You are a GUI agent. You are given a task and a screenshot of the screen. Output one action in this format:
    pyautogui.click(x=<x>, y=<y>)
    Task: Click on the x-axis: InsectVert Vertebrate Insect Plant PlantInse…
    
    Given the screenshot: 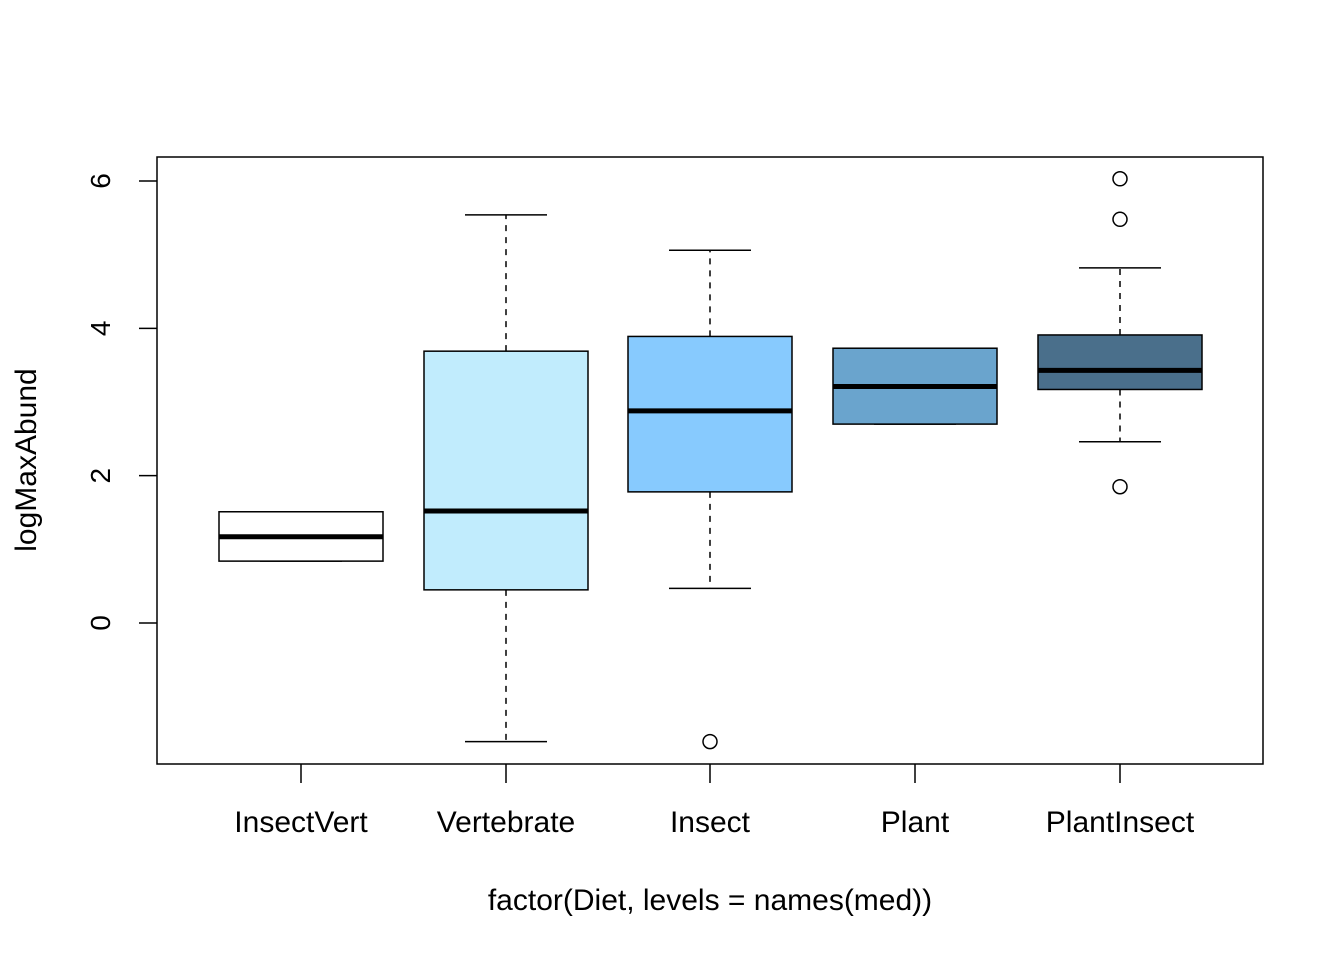 What is the action you would take?
    pyautogui.click(x=714, y=801)
    